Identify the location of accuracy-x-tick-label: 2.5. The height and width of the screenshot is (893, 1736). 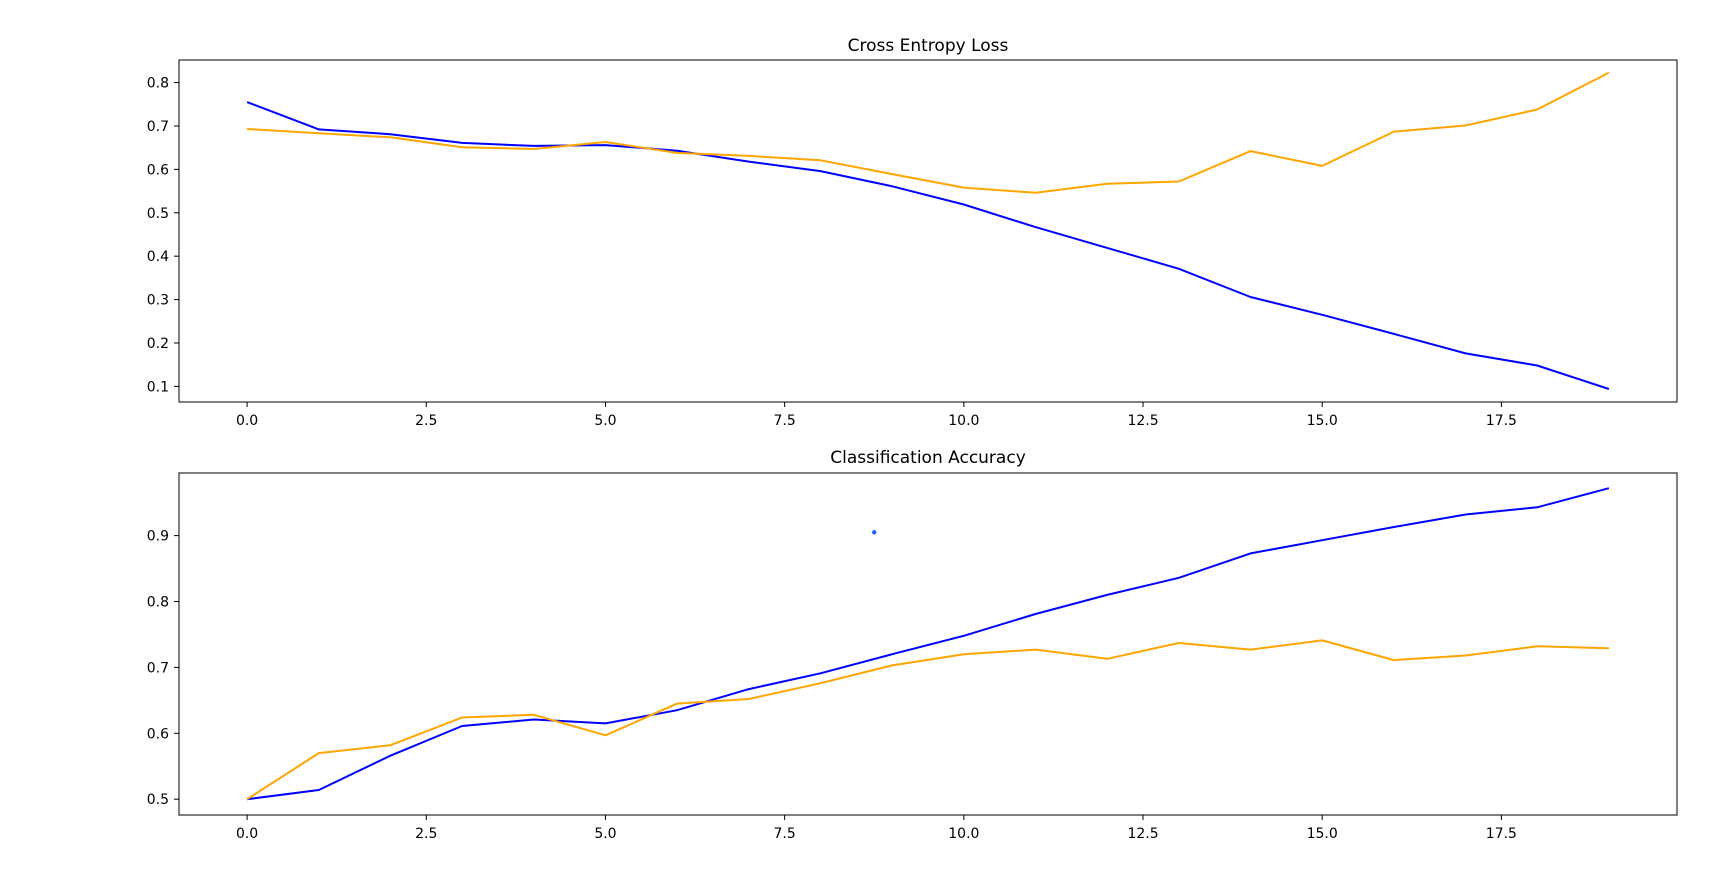
(426, 834).